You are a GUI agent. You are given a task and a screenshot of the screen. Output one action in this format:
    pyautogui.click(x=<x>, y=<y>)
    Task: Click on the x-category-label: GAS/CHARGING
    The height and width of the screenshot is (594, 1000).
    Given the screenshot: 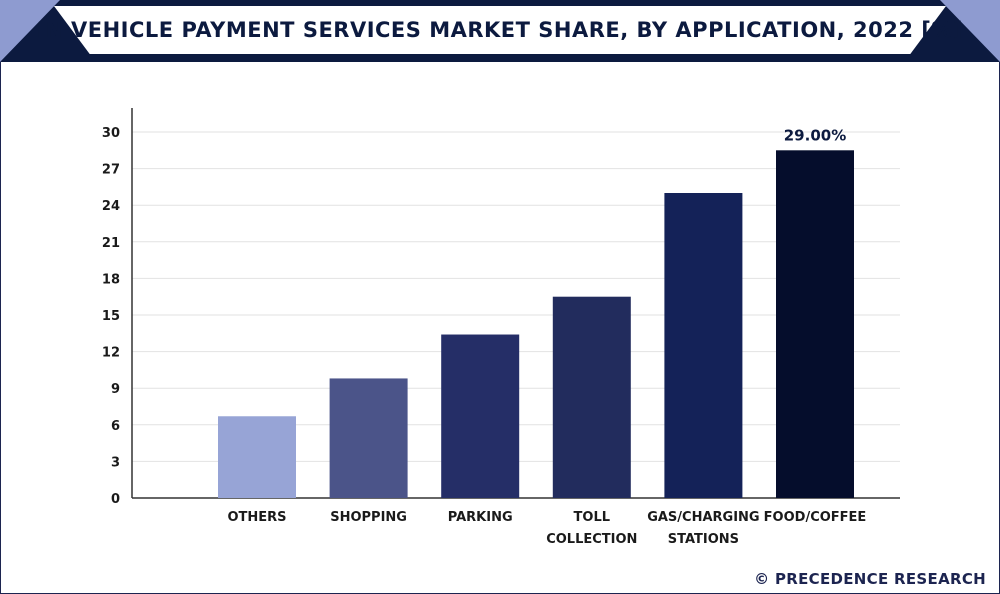 What is the action you would take?
    pyautogui.click(x=703, y=517)
    